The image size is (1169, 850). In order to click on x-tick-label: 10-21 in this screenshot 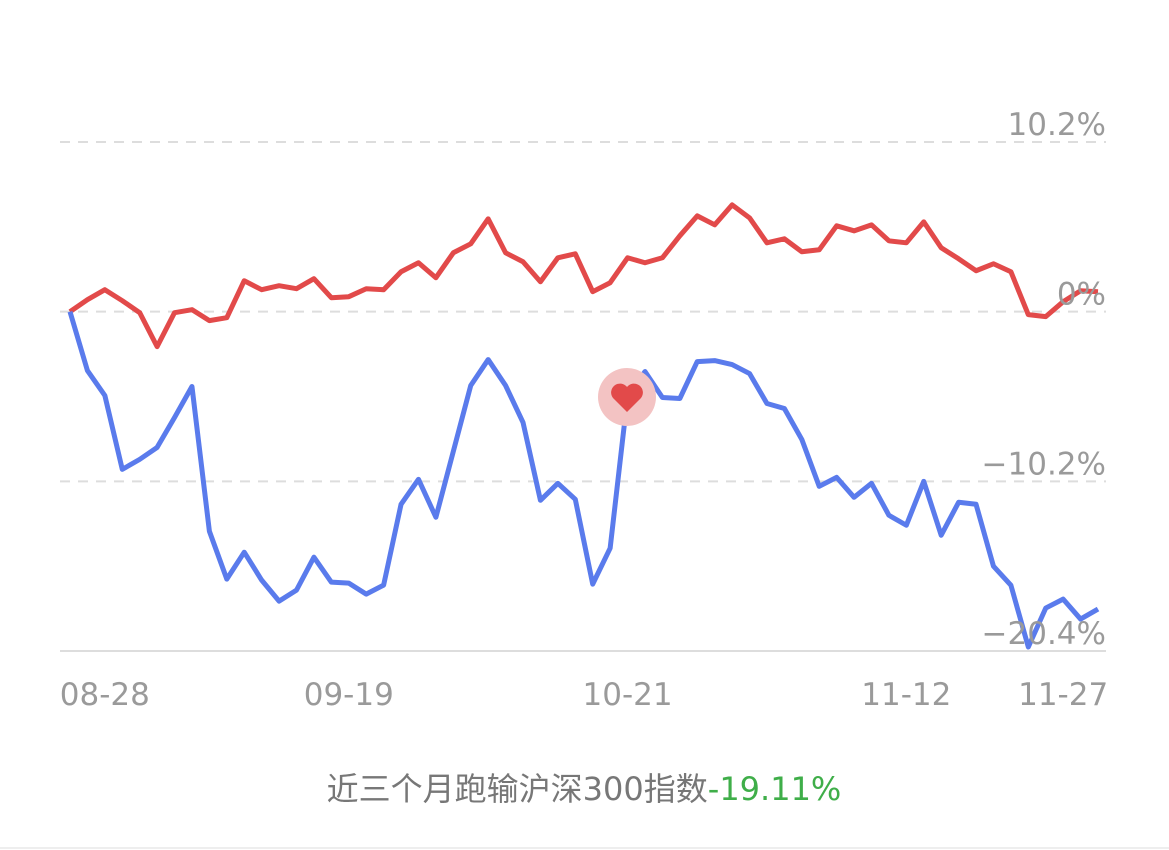, I will do `click(628, 695)`.